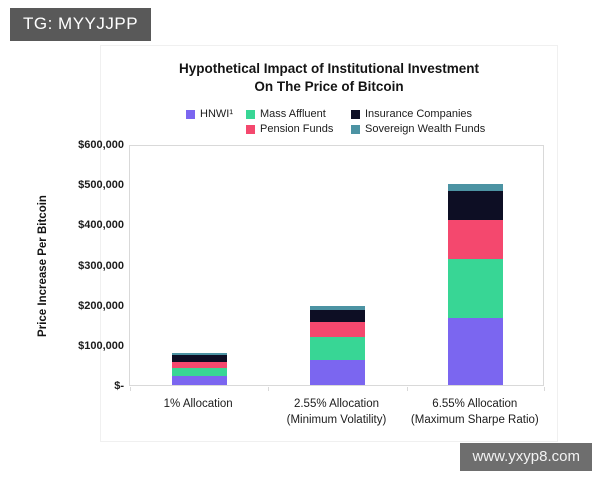 This screenshot has width=600, height=480. What do you see at coordinates (250, 129) in the screenshot?
I see `pension-swatch-icon` at bounding box center [250, 129].